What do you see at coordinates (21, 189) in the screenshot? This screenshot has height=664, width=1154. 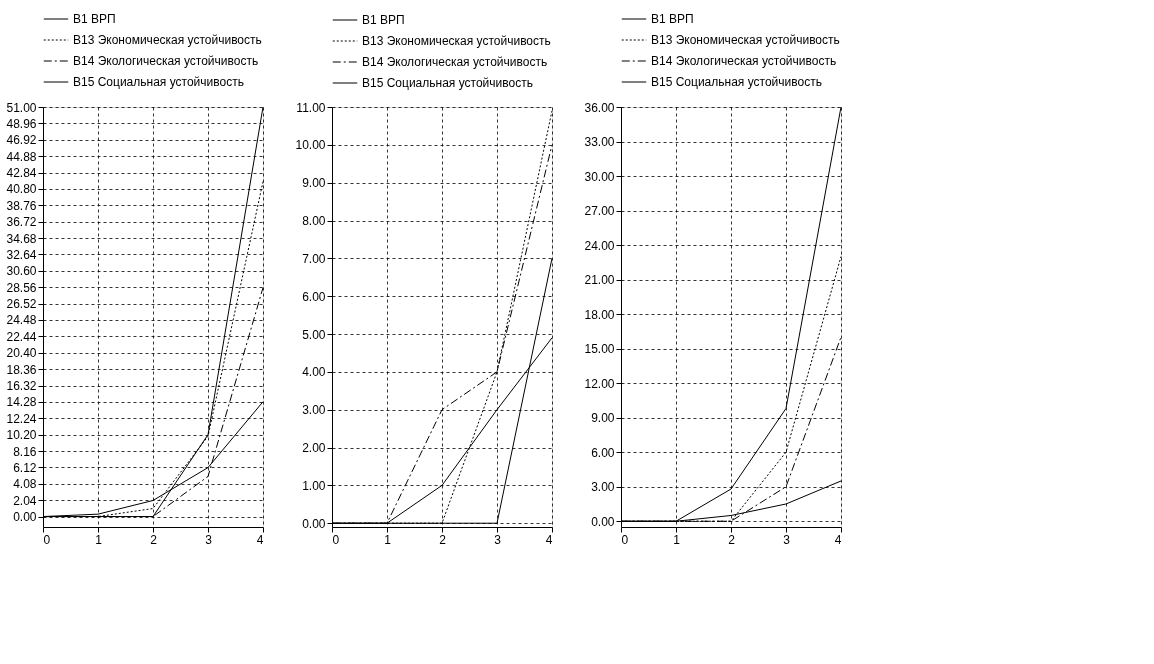 I see `y-tick-label: 40.80` at bounding box center [21, 189].